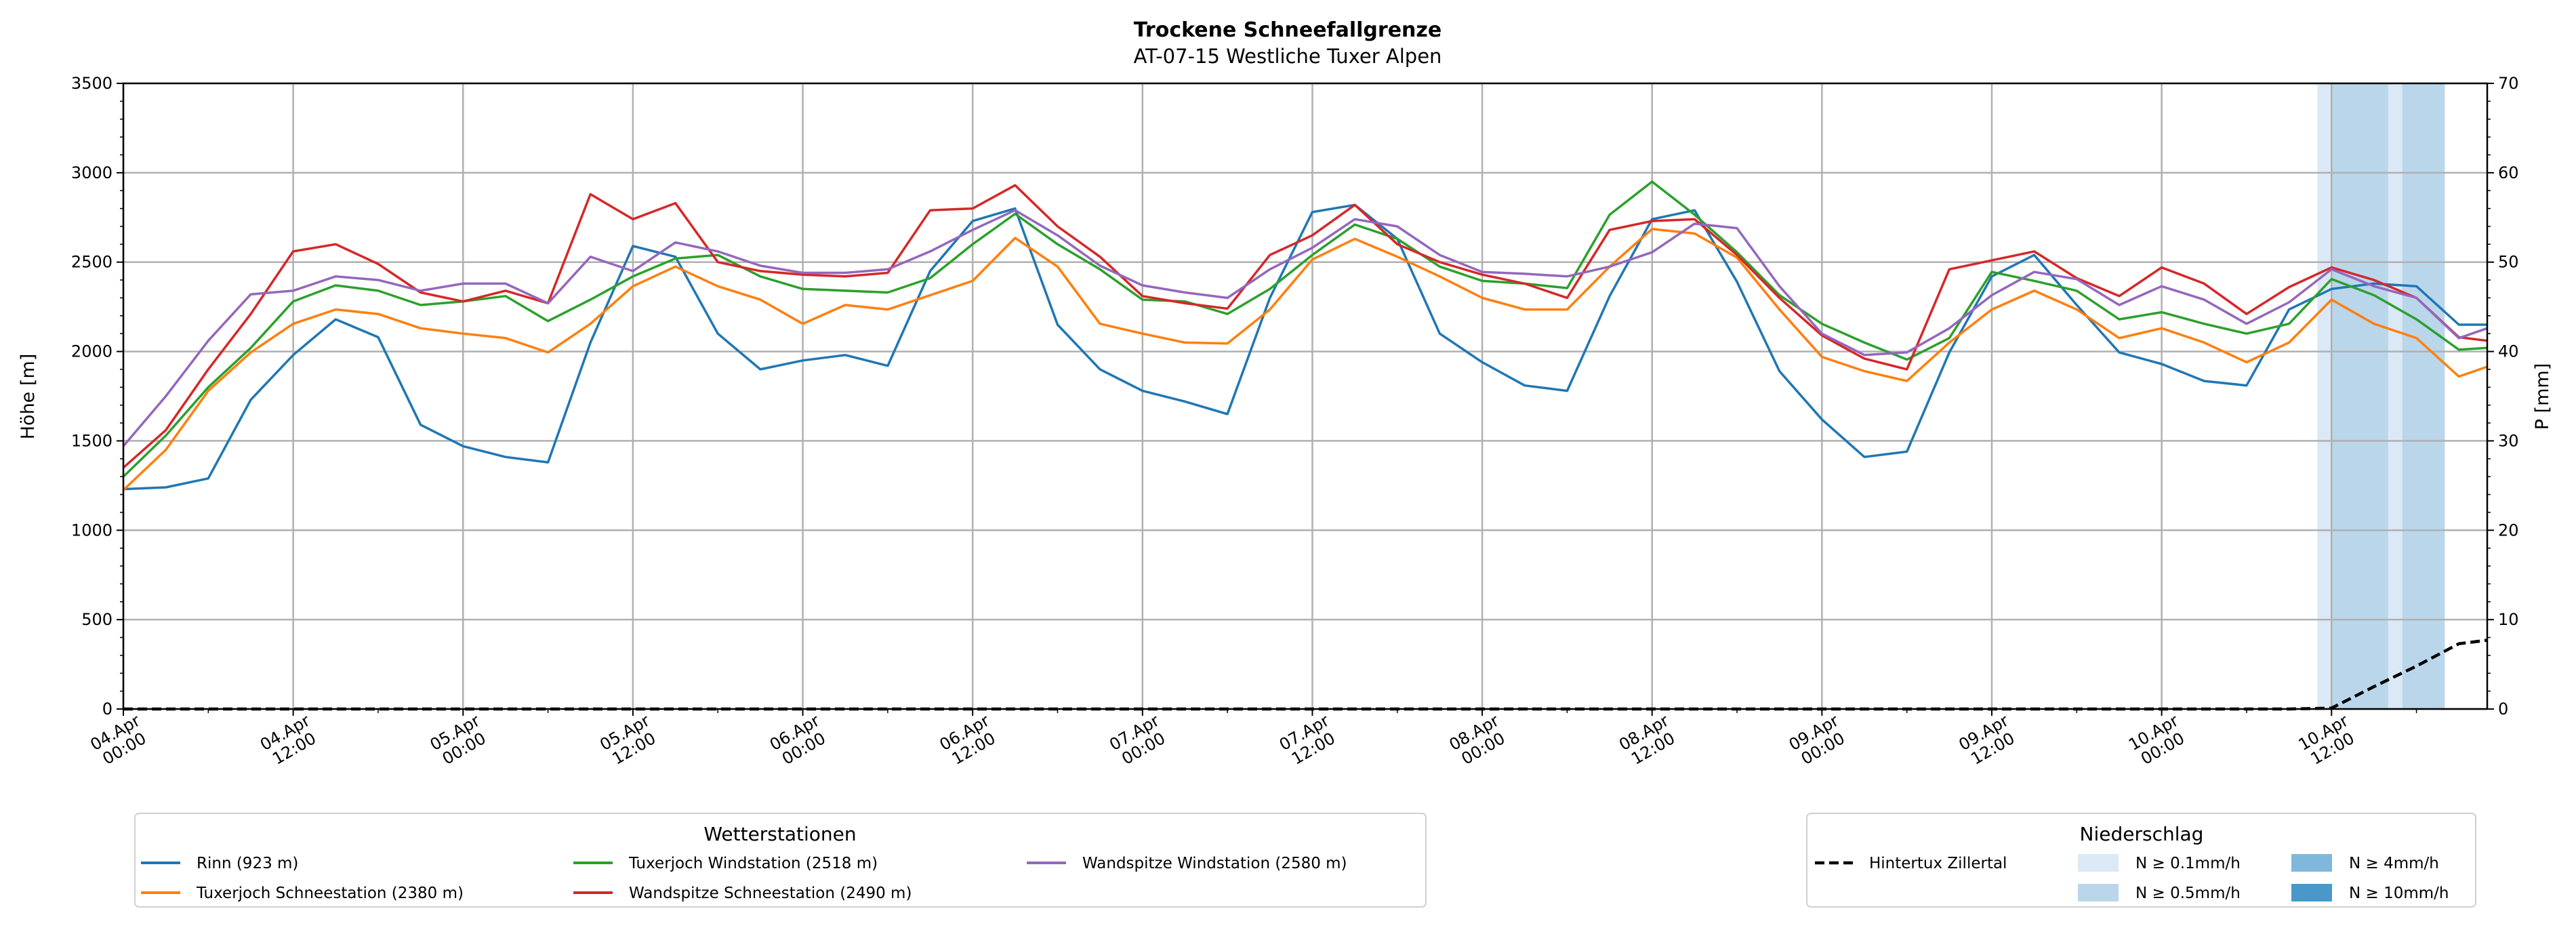 This screenshot has height=932, width=2576. I want to click on legend-item-precip-level: N ≥ 0.5mm/h, so click(2160, 893).